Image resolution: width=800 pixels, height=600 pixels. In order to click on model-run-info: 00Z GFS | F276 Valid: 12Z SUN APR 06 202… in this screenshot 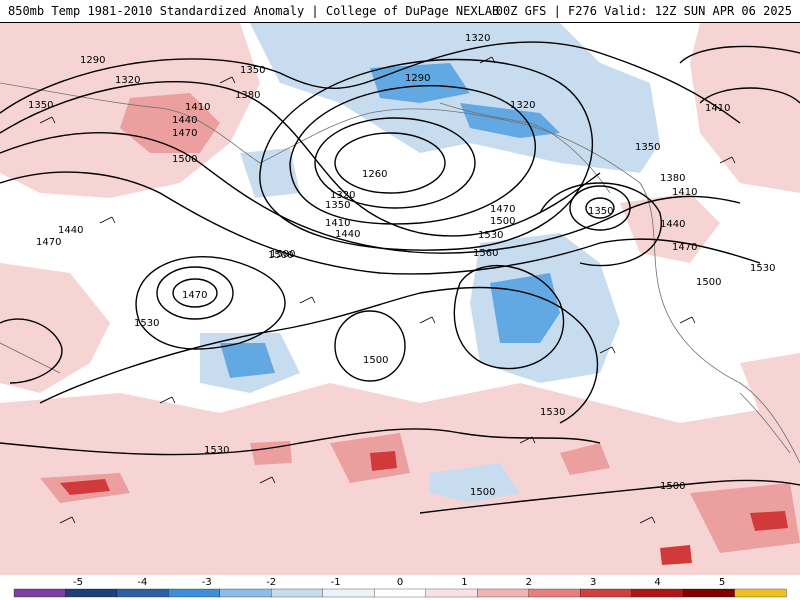, I will do `click(643, 11)`.